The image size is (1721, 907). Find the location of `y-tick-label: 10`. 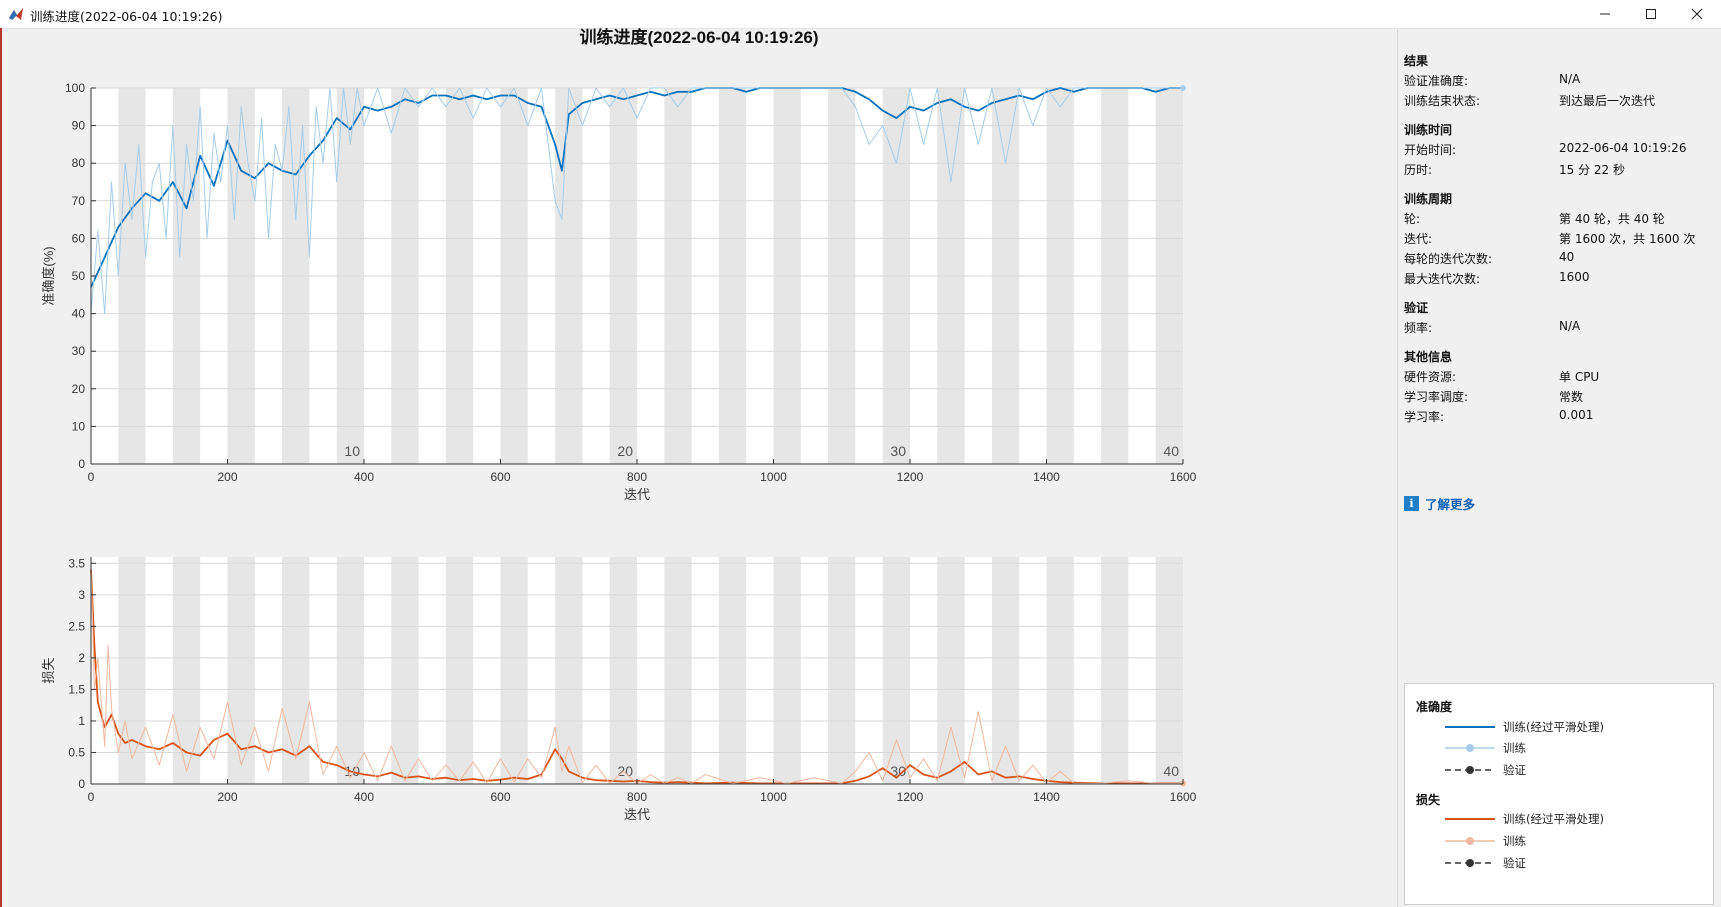

y-tick-label: 10 is located at coordinates (79, 426).